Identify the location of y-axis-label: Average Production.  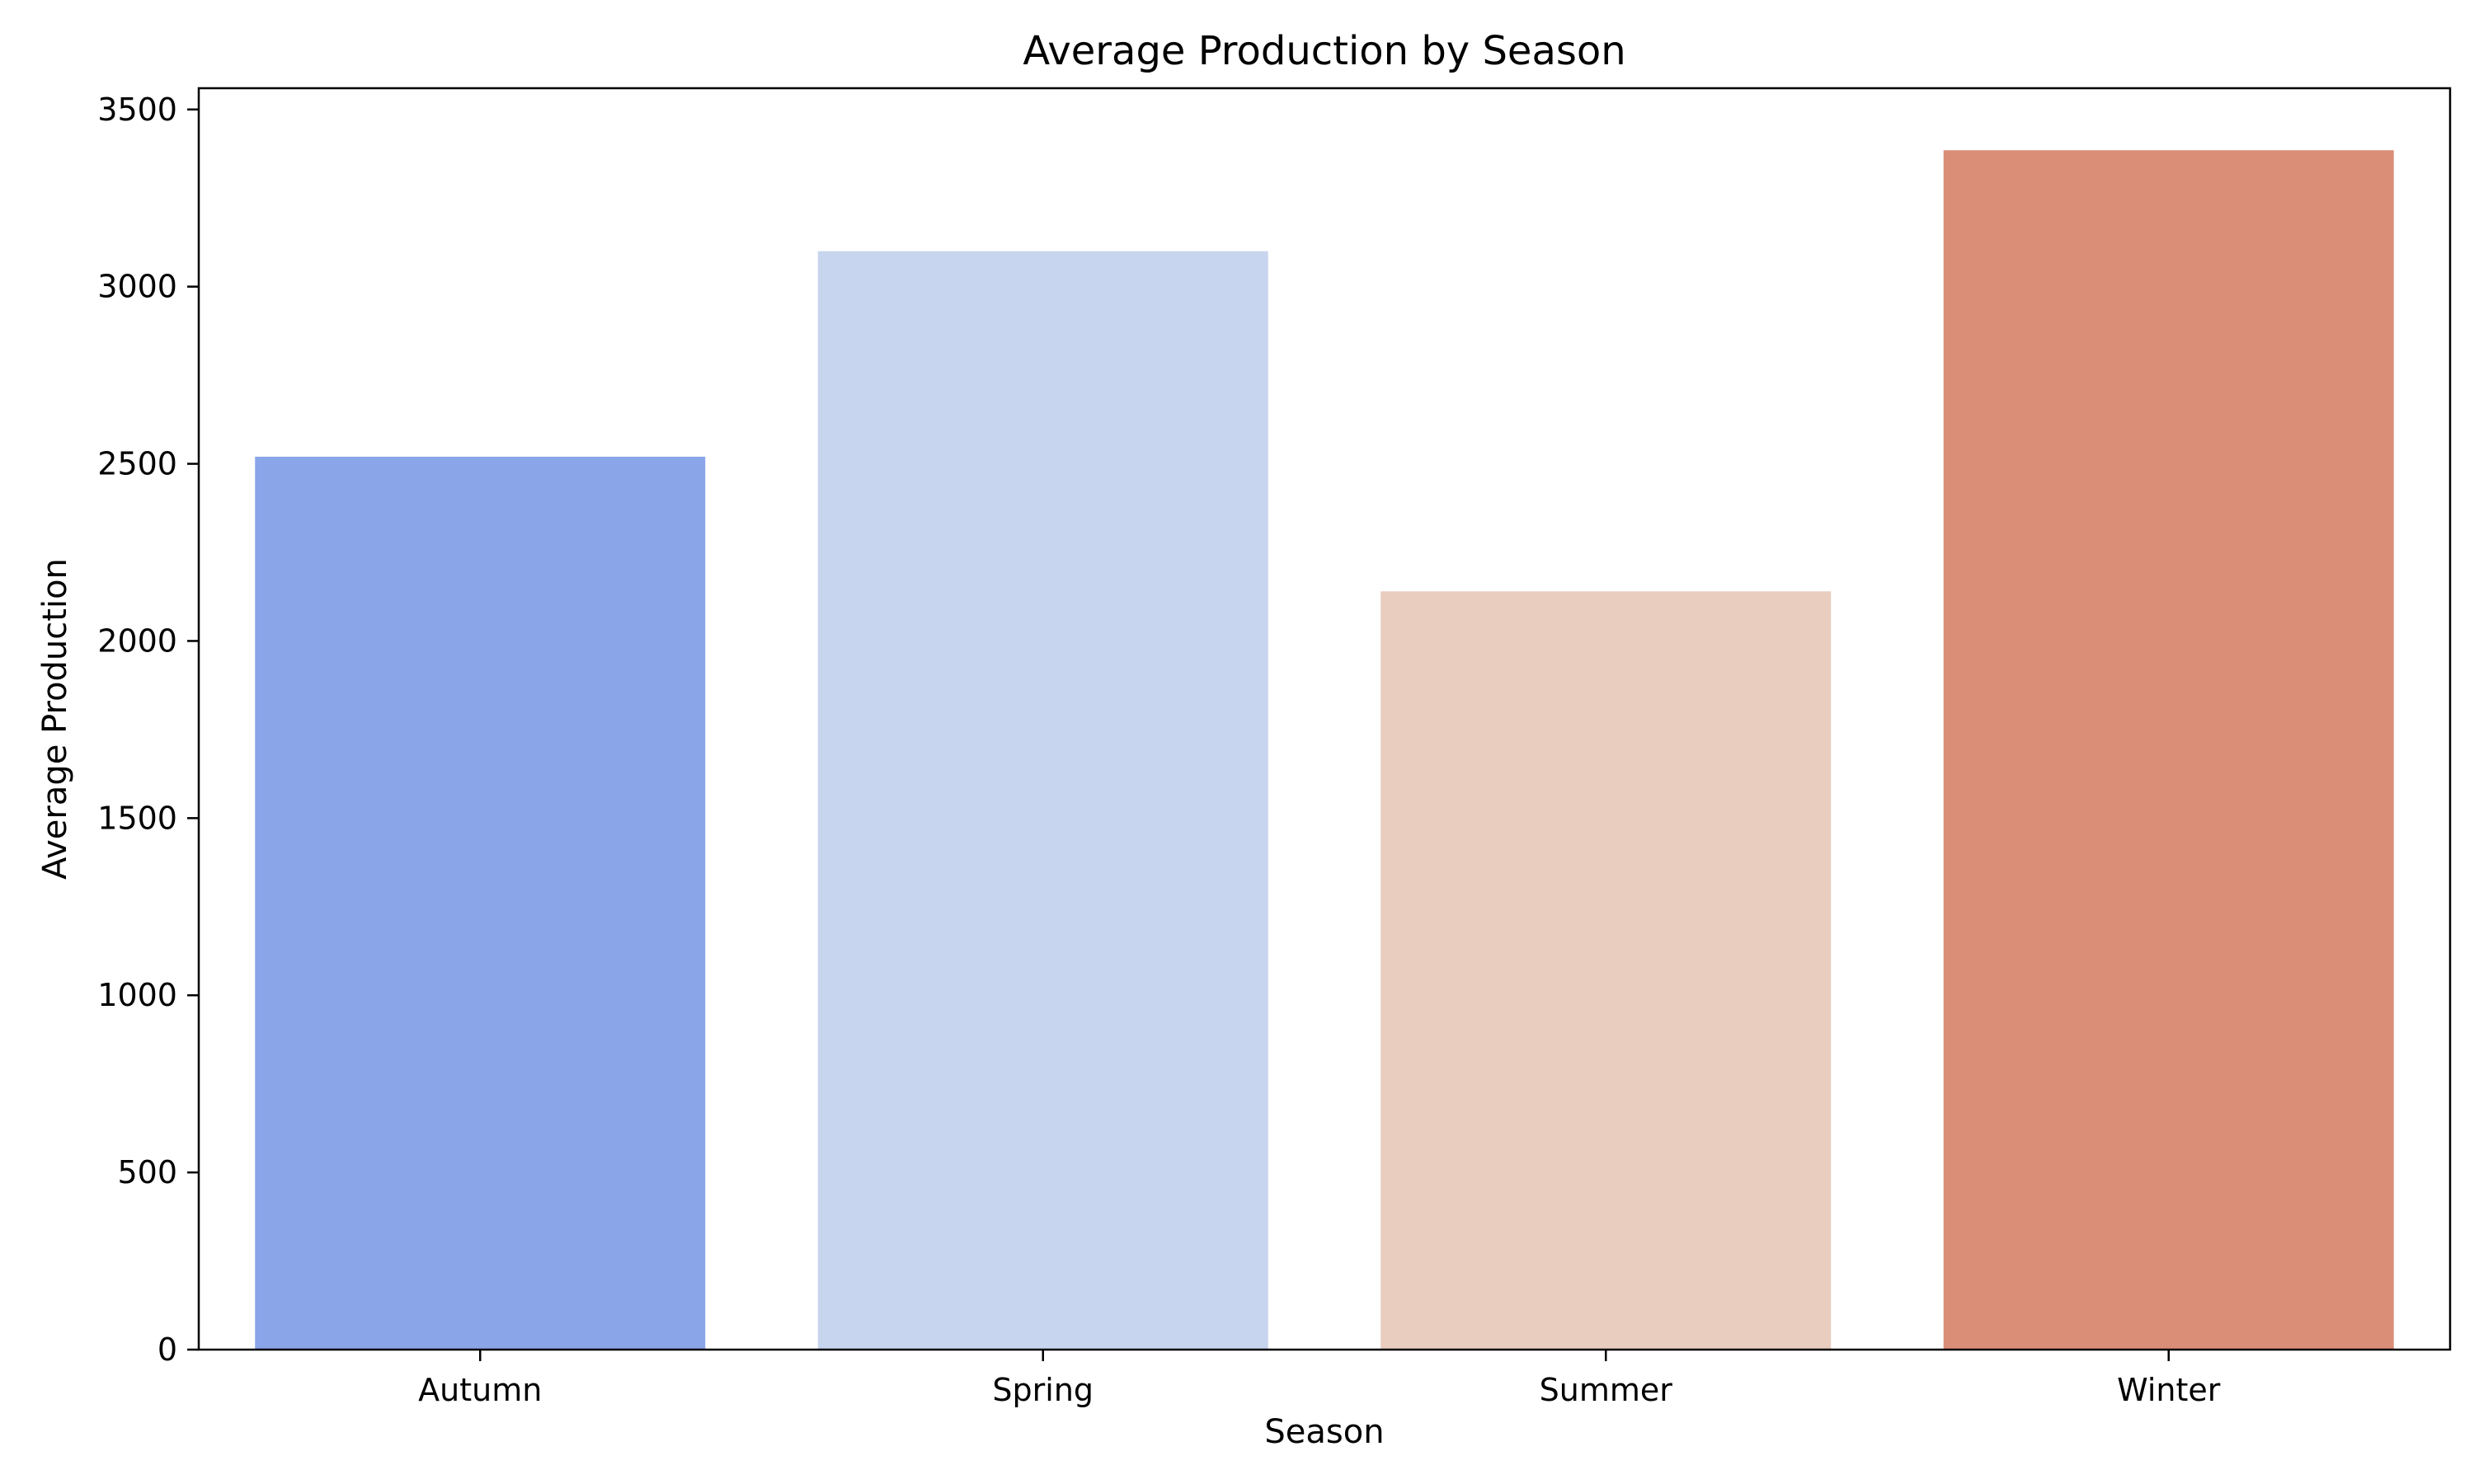
(55, 719).